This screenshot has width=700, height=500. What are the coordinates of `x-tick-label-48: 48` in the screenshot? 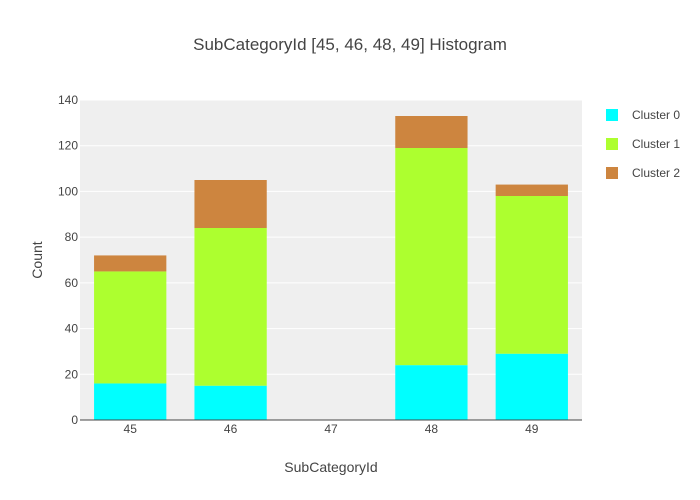 It's located at (432, 429).